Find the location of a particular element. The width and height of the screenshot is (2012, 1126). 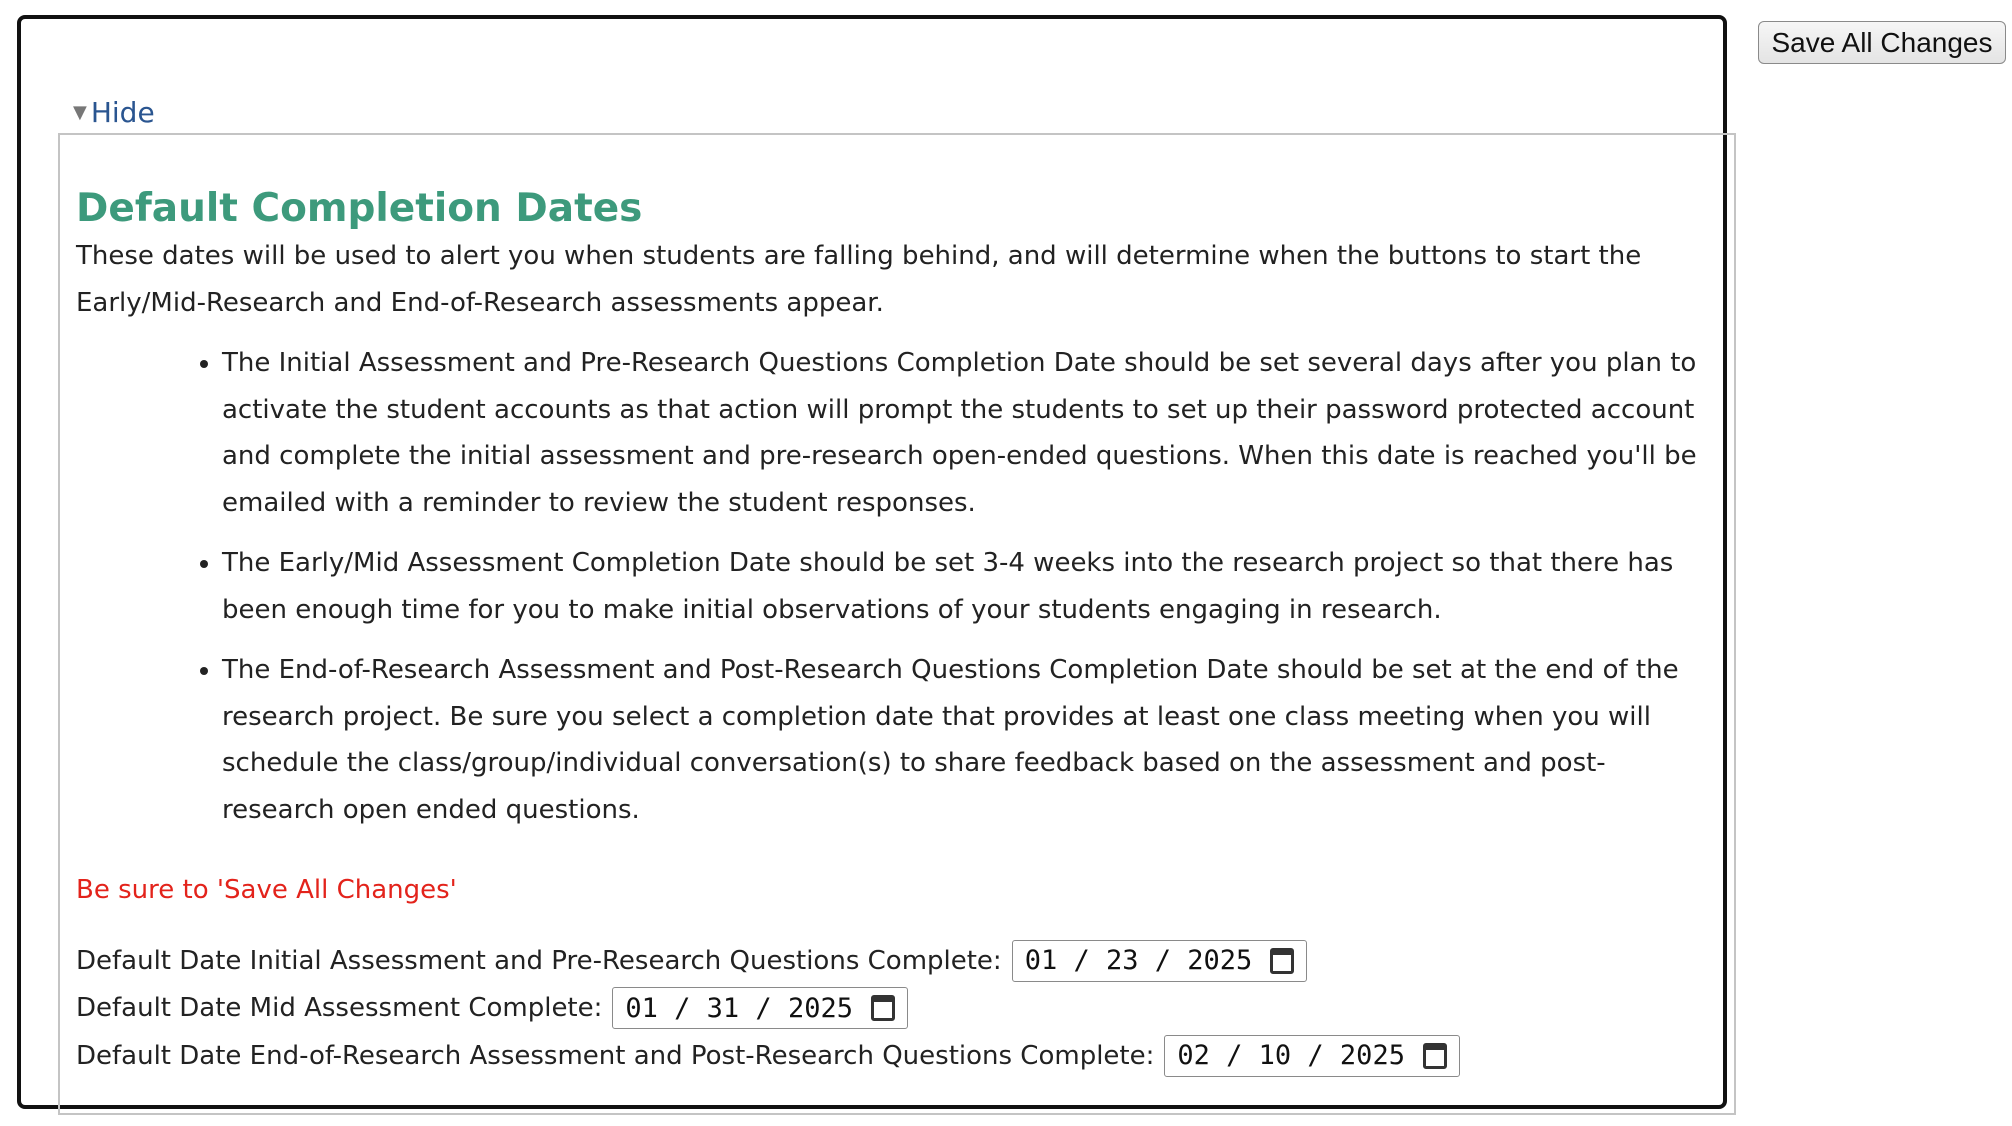

section-title: Default Completion Dates is located at coordinates (359, 208).